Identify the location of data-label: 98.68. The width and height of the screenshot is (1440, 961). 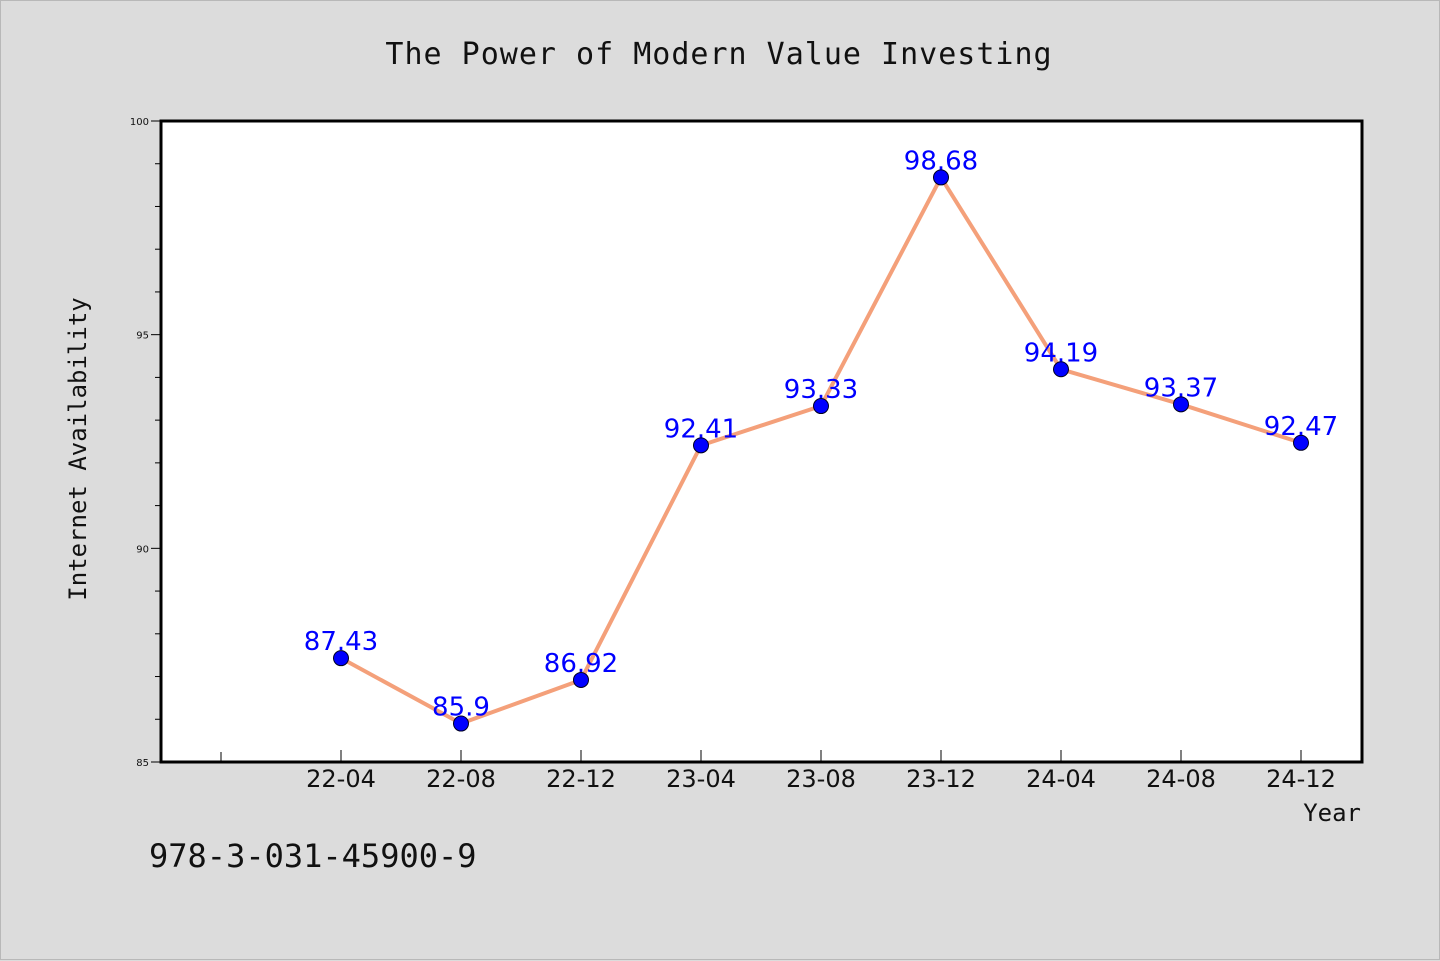
(941, 161).